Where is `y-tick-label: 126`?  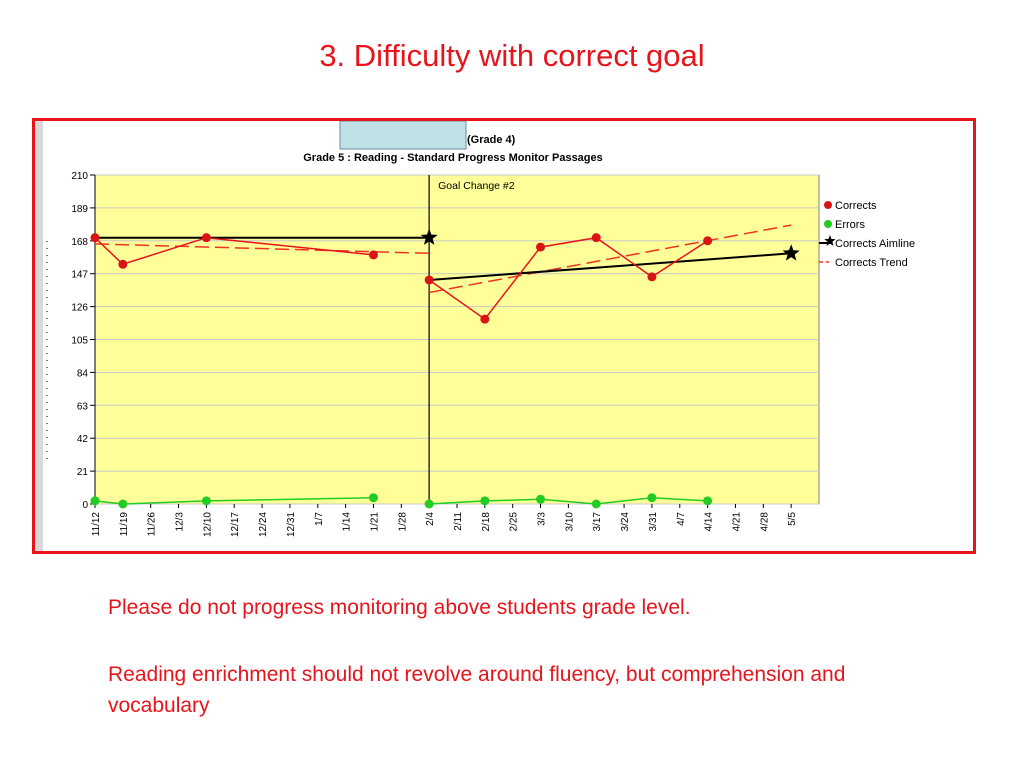
y-tick-label: 126 is located at coordinates (79, 308).